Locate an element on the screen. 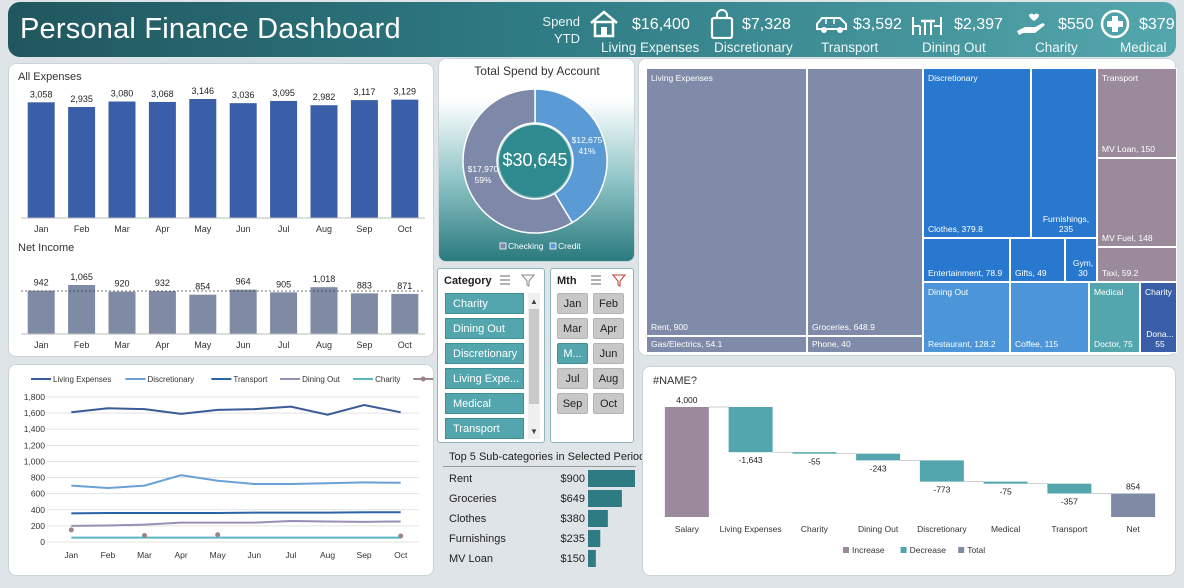 The image size is (1184, 588). month-mar: Mar is located at coordinates (572, 328).